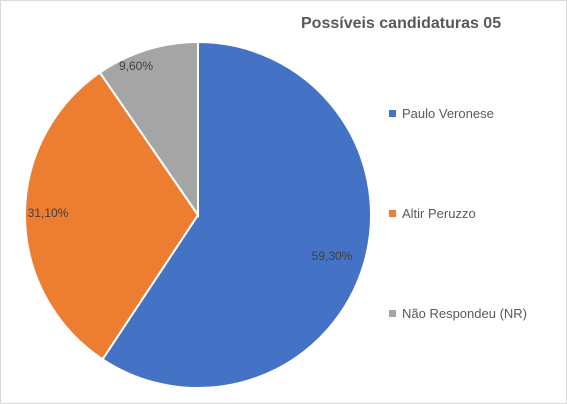 The width and height of the screenshot is (567, 404). What do you see at coordinates (448, 113) in the screenshot?
I see `legend-label: Paulo Veronese` at bounding box center [448, 113].